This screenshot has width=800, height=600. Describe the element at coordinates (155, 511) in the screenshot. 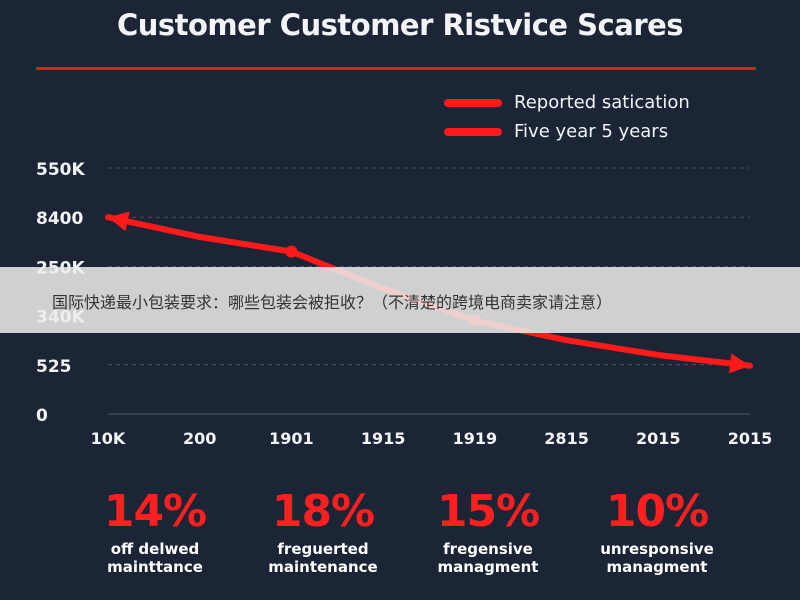

I see `stat-value: 14%` at that location.